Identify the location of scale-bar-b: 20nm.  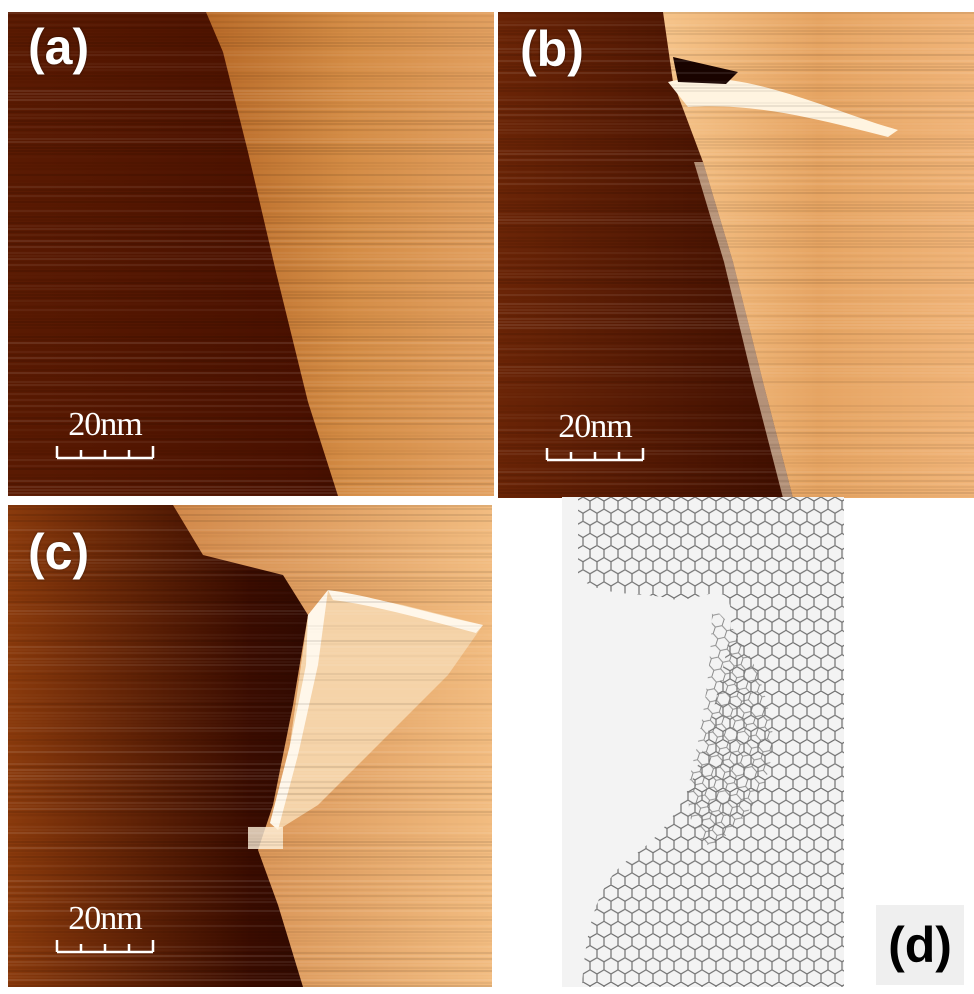
(595, 436).